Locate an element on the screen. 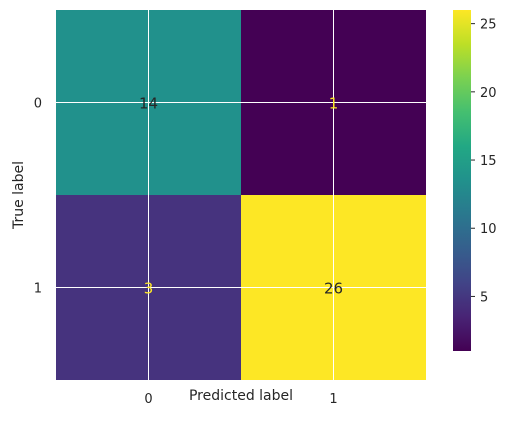 This screenshot has height=441, width=511. cell-value-label: 3 is located at coordinates (149, 289).